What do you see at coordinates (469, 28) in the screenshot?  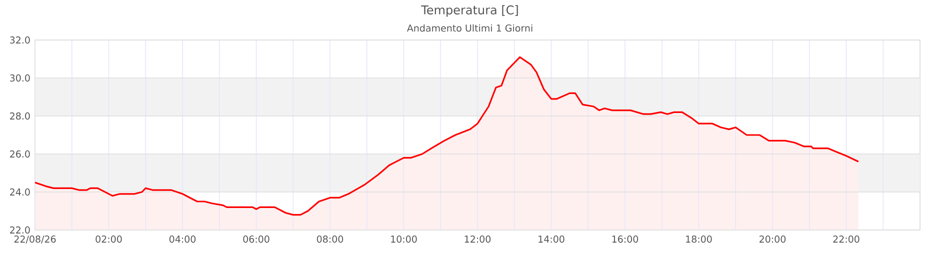 I see `chart-subtitle: Andamento Ultimi 1 Giorni` at bounding box center [469, 28].